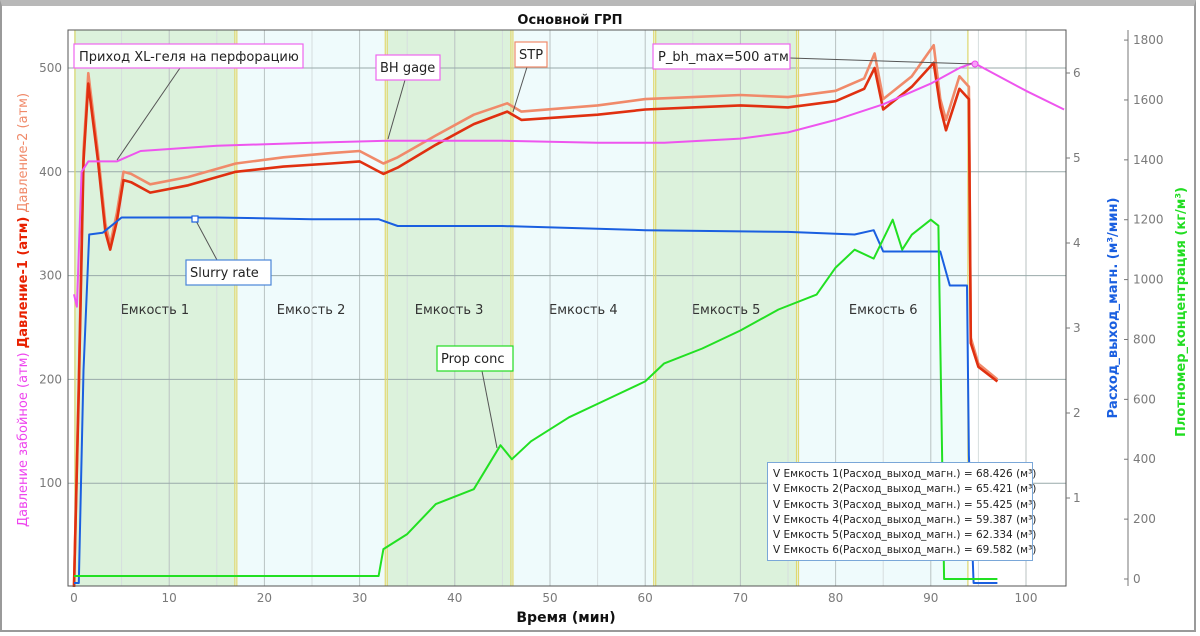 The image size is (1200, 636). What do you see at coordinates (23, 439) in the screenshot?
I see `left-axis-label-bh: Давление забойное (атм)` at bounding box center [23, 439].